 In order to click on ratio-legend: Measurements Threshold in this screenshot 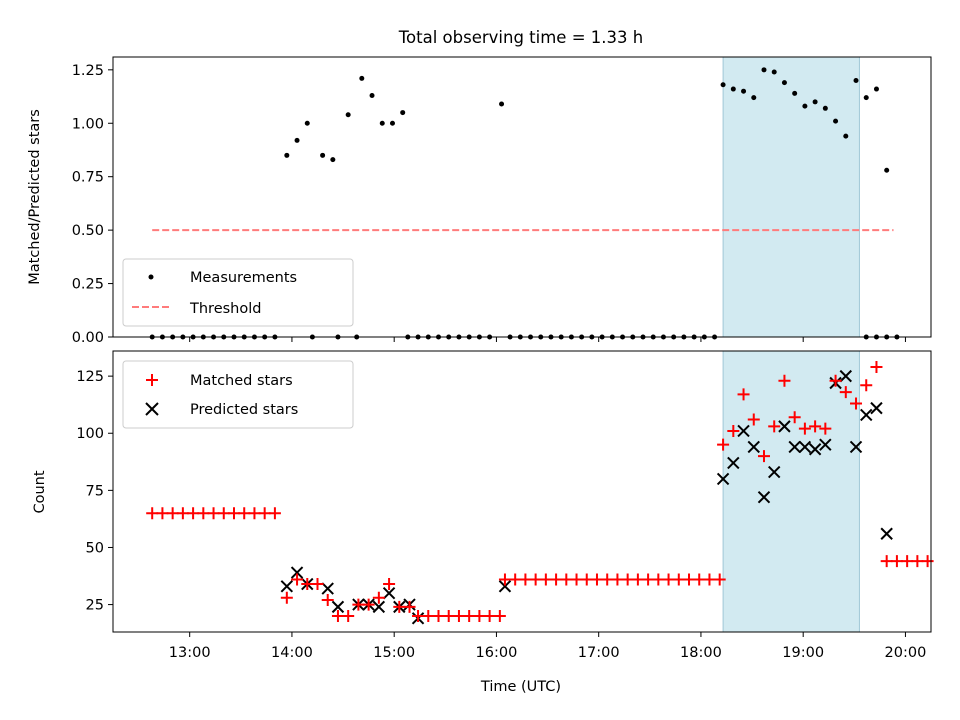, I will do `click(238, 292)`.